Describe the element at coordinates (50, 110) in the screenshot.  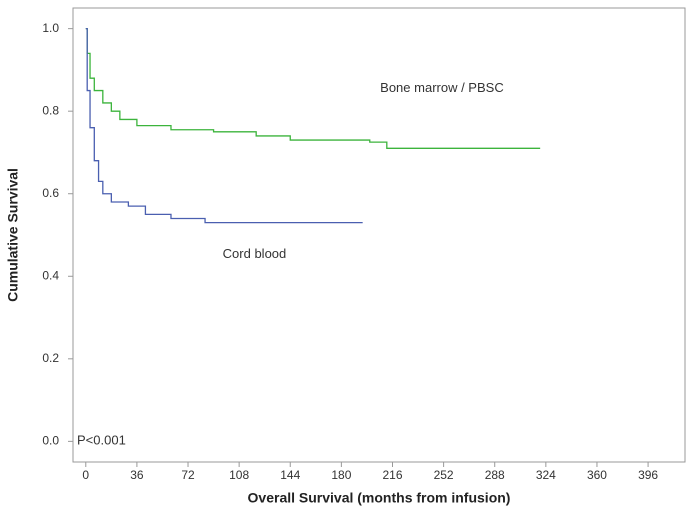
I see `y-tick-label: 0.8` at that location.